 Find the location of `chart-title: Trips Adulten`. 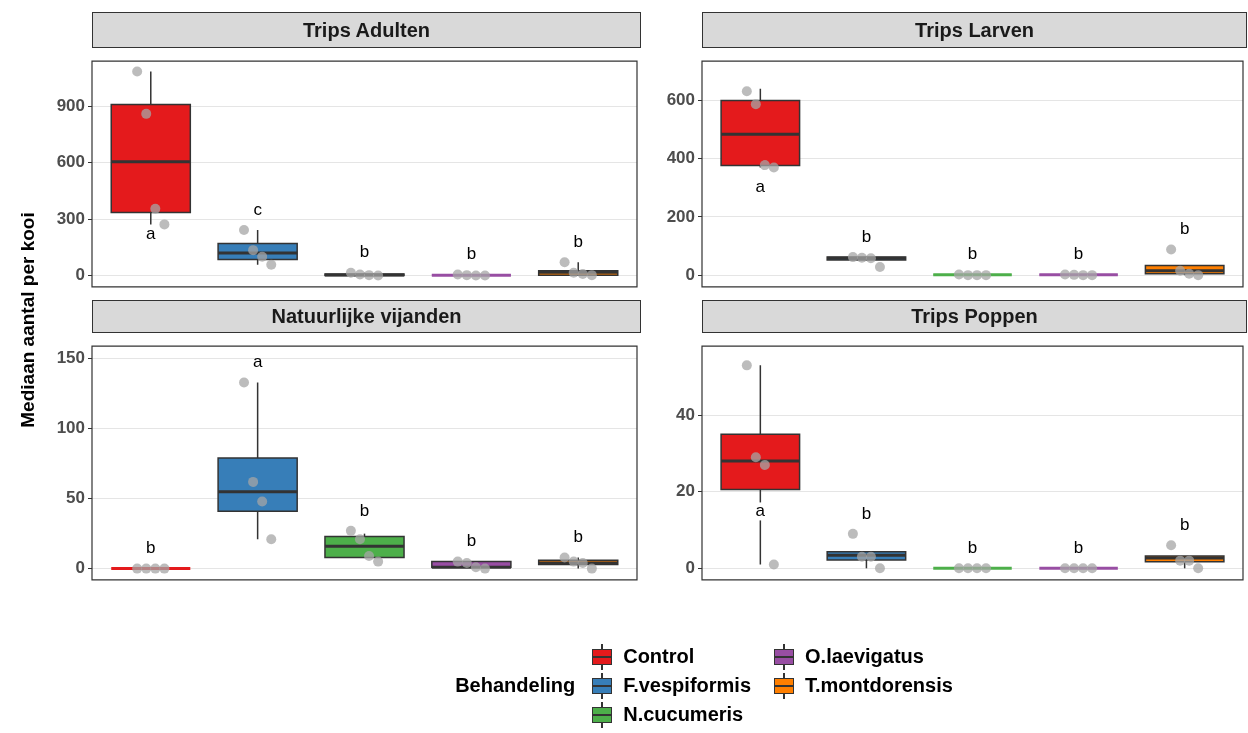

chart-title: Trips Adulten is located at coordinates (366, 30).